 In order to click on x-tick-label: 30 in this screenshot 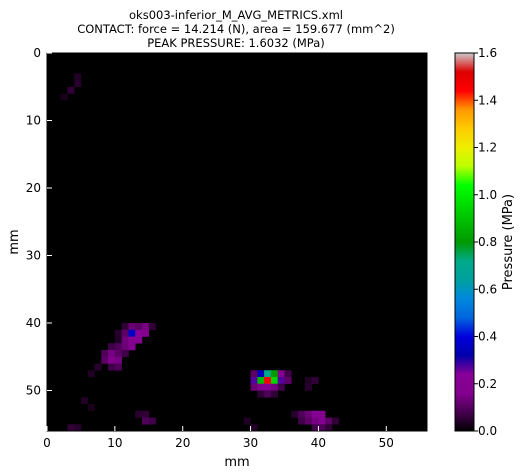, I will do `click(250, 443)`.